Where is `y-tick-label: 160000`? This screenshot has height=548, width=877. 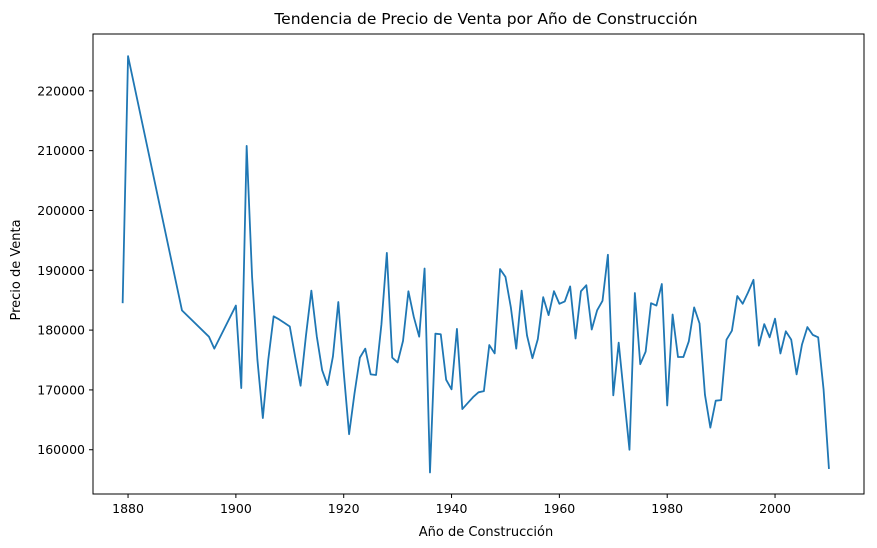
y-tick-label: 160000 is located at coordinates (61, 449).